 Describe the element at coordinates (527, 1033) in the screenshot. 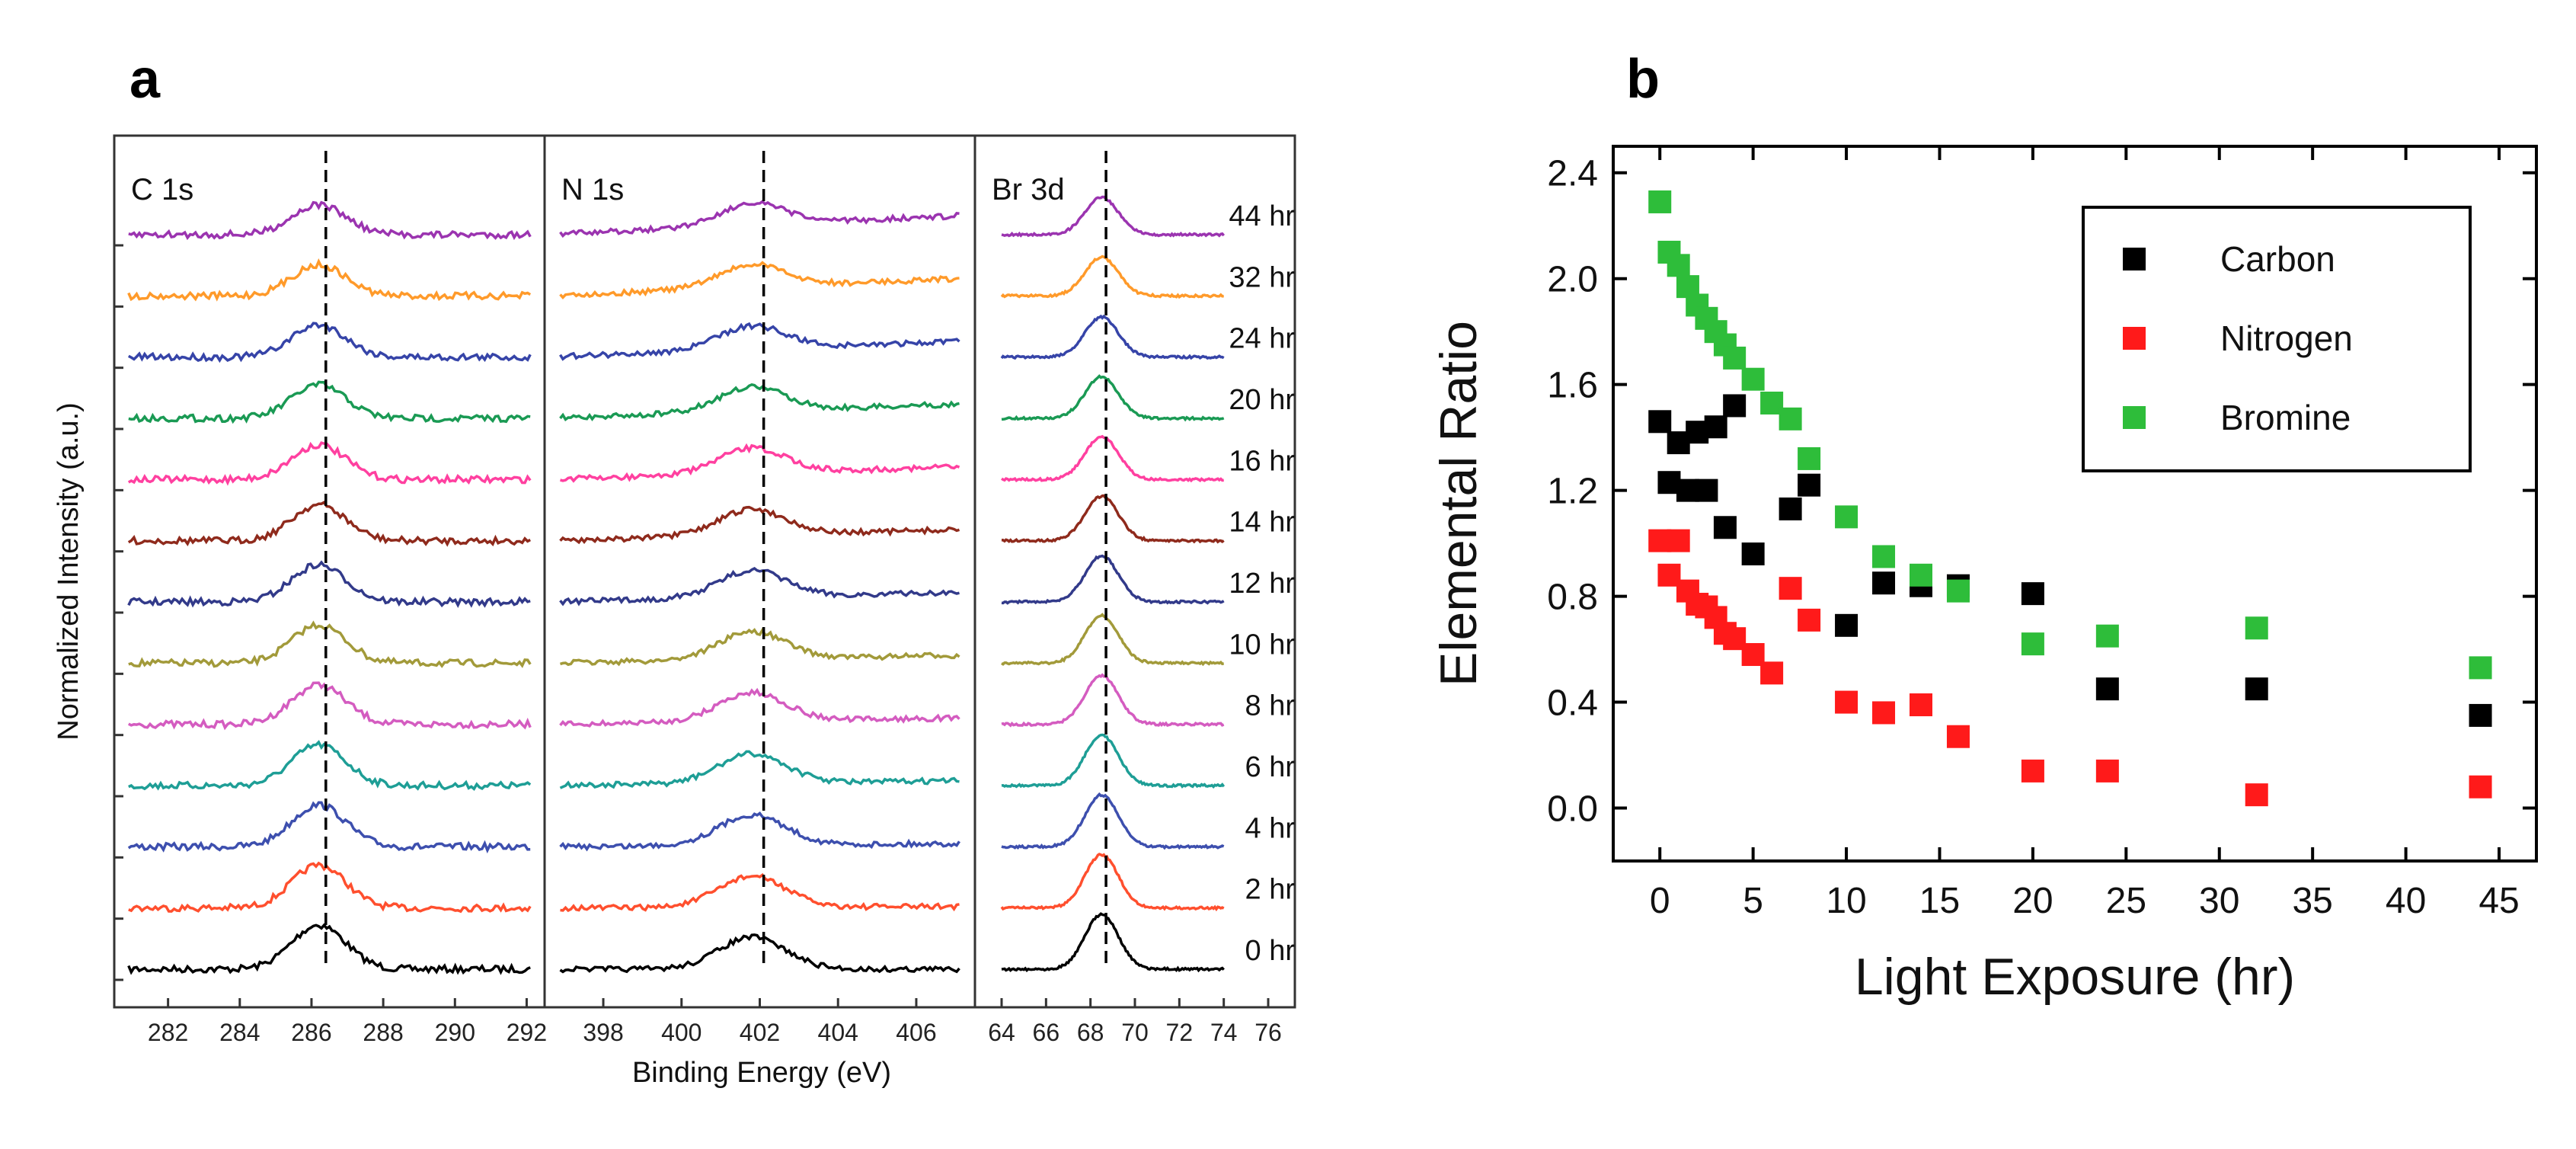

I see `x-tick-label: 292` at that location.